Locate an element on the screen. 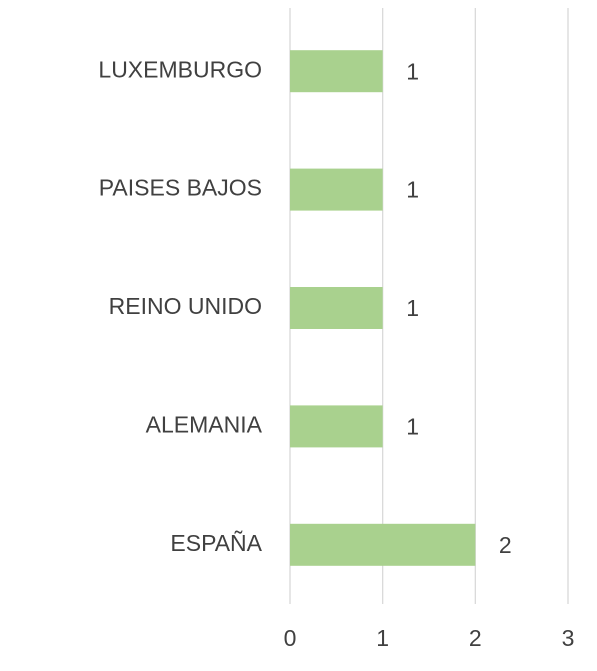 This screenshot has height=671, width=597. y-tick-label: ESPAÑA is located at coordinates (216, 543).